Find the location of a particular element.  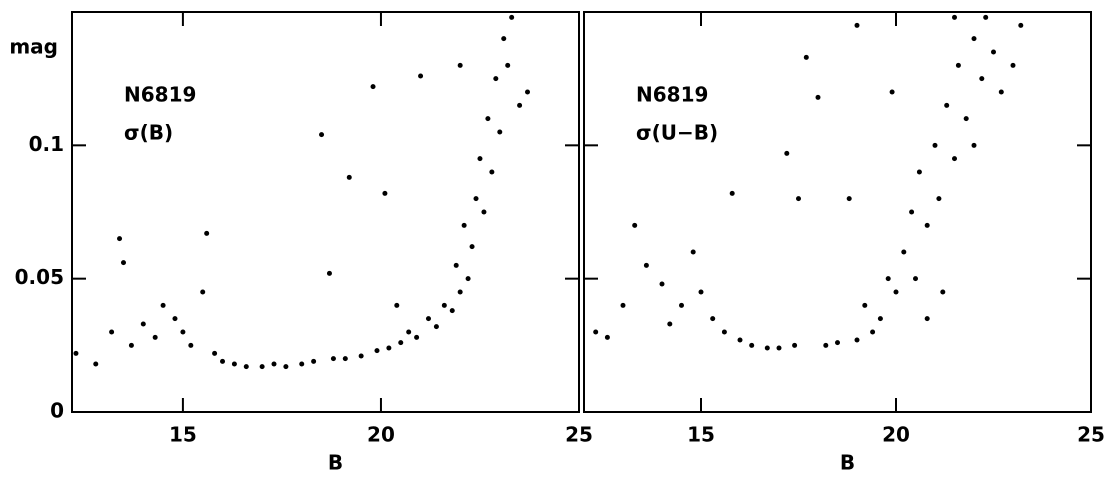

y-axis-label: mag is located at coordinates (33, 47).